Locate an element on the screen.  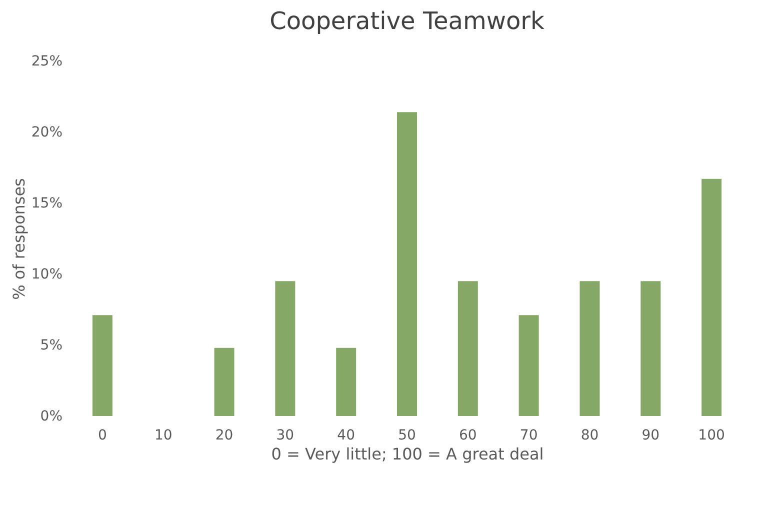
x-tick-label: 20 is located at coordinates (224, 436).